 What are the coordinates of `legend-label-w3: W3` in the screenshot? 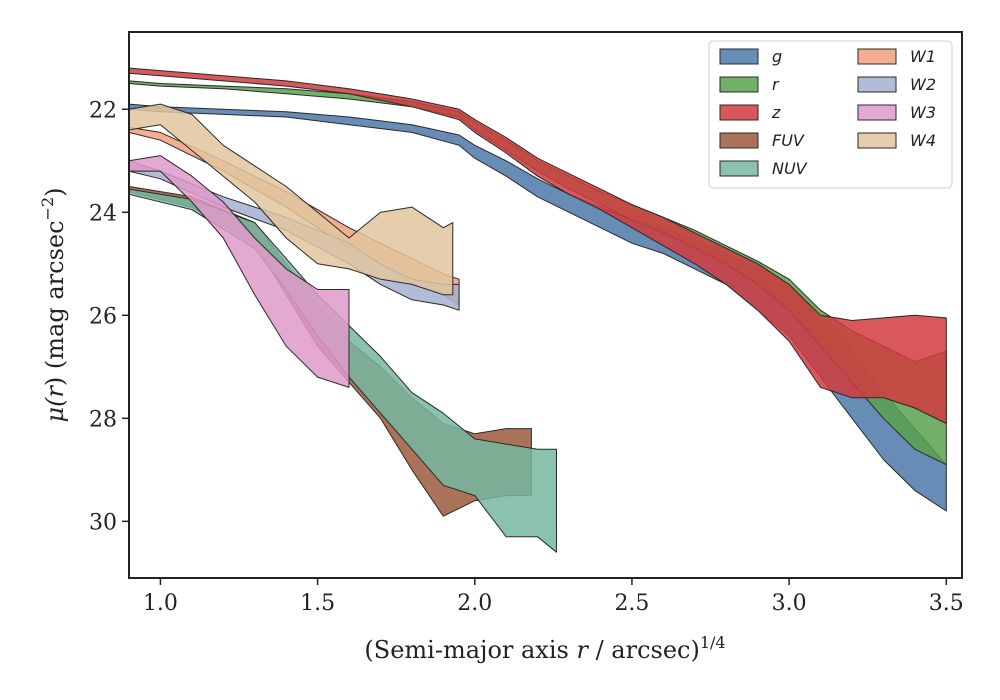 It's located at (923, 112).